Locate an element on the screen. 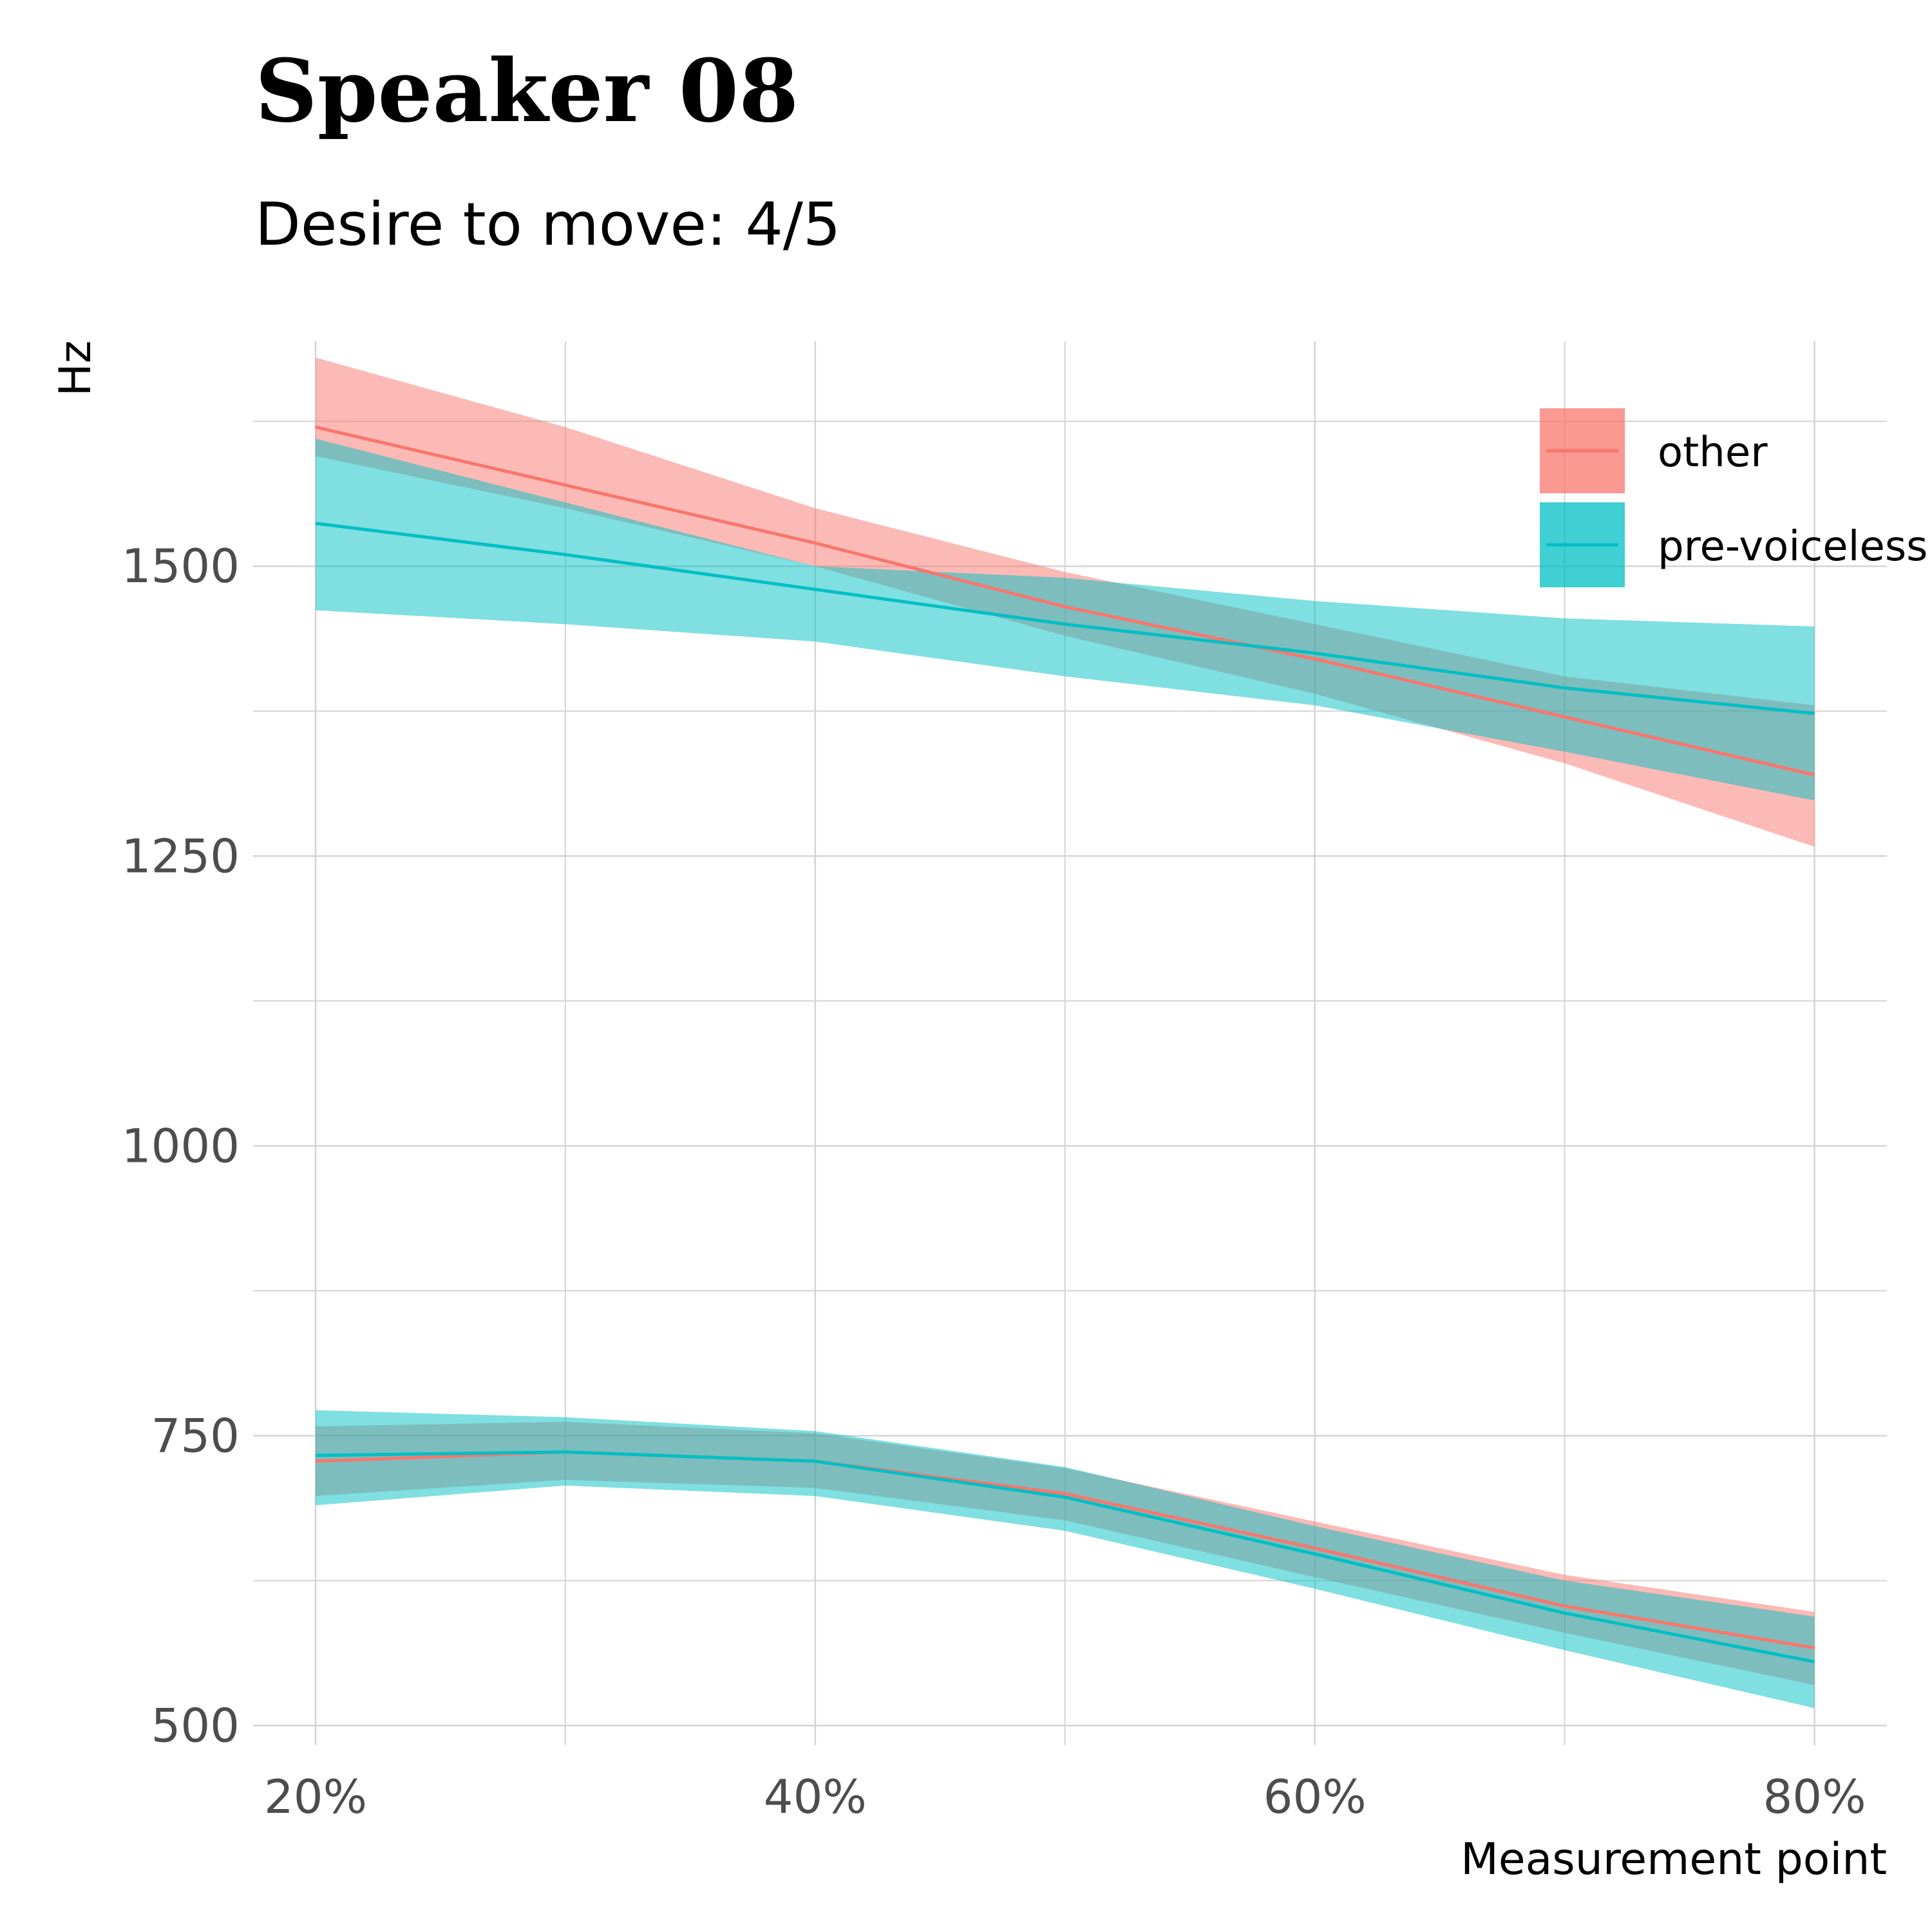 The image size is (1932, 1932). fit-line-other is located at coordinates (1065, 601).